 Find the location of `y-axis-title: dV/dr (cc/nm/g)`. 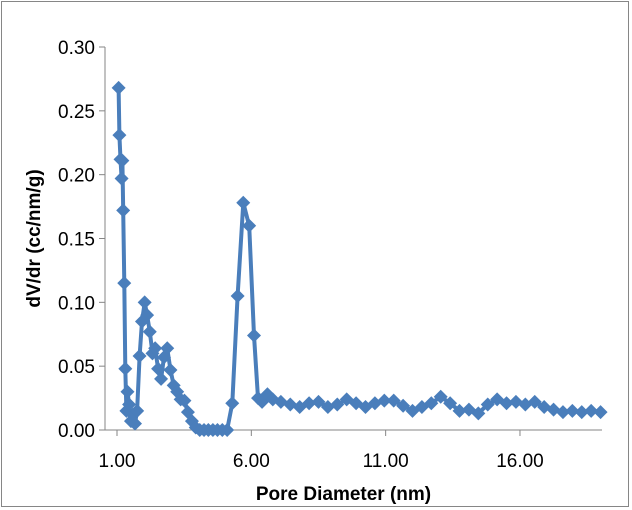

y-axis-title: dV/dr (cc/nm/g) is located at coordinates (34, 238).